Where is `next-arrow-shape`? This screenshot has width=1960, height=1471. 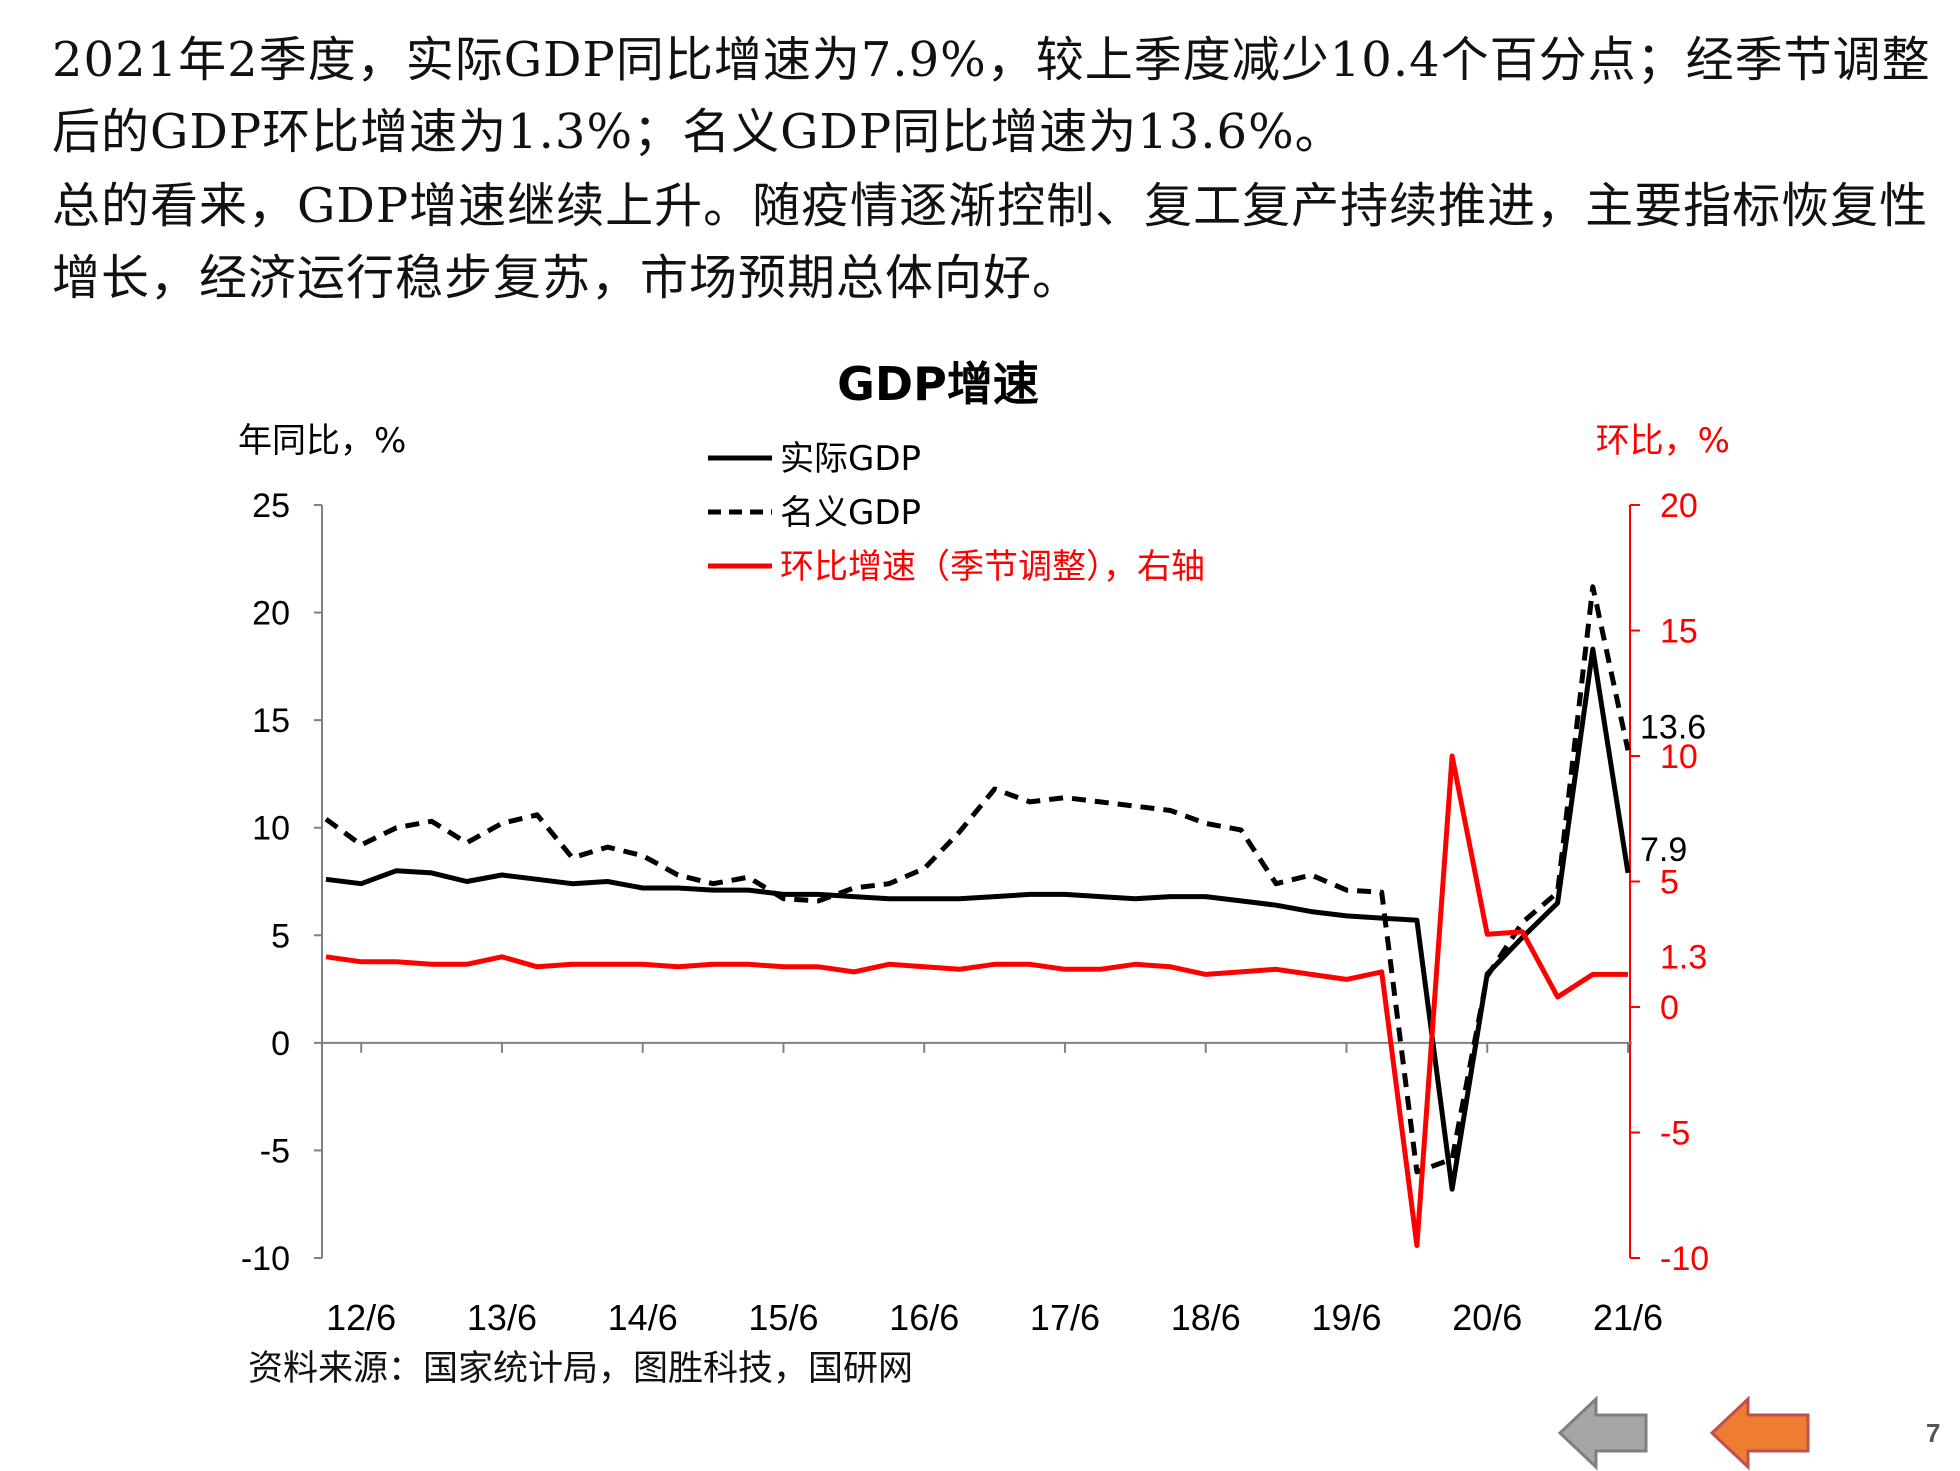 next-arrow-shape is located at coordinates (1759, 1433).